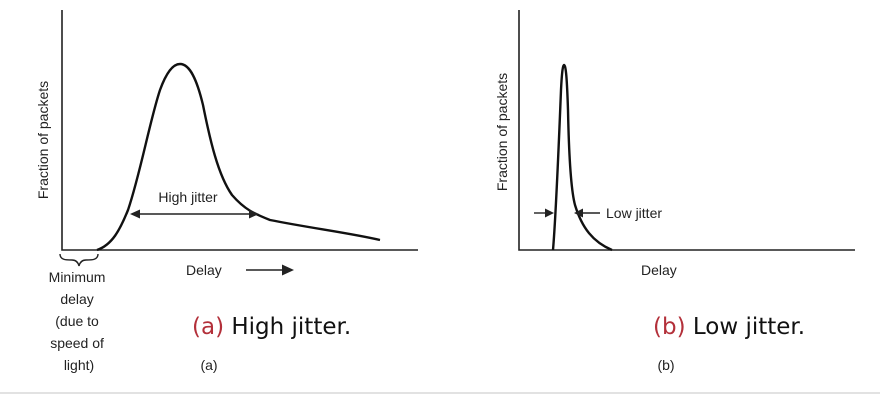 The image size is (880, 400). Describe the element at coordinates (634, 213) in the screenshot. I see `panel-b-jitter-label: Low jitter` at that location.